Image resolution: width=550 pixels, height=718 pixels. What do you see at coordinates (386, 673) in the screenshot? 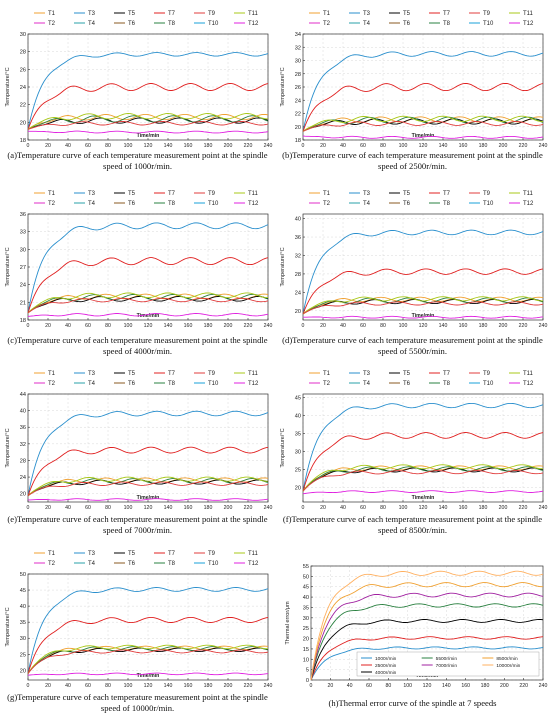
I see `legend-label: 4000r/min` at bounding box center [386, 673].